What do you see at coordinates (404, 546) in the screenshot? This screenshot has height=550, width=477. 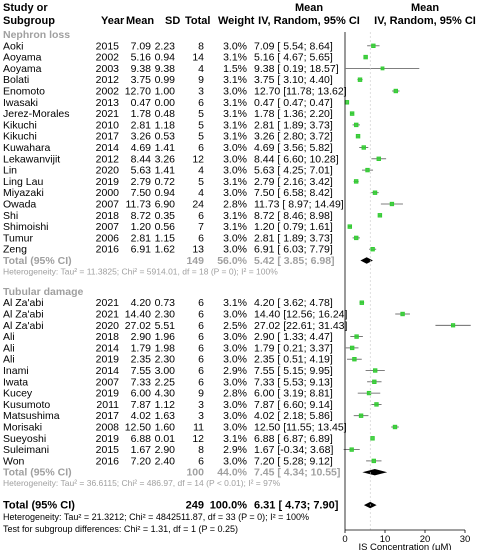 I see `x-axis-label: IS Concentration (μM)` at bounding box center [404, 546].